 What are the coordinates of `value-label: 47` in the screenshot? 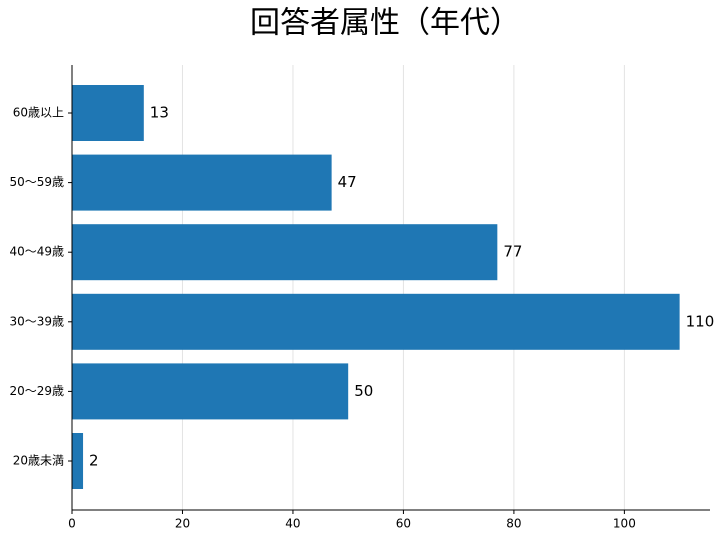 It's located at (347, 182).